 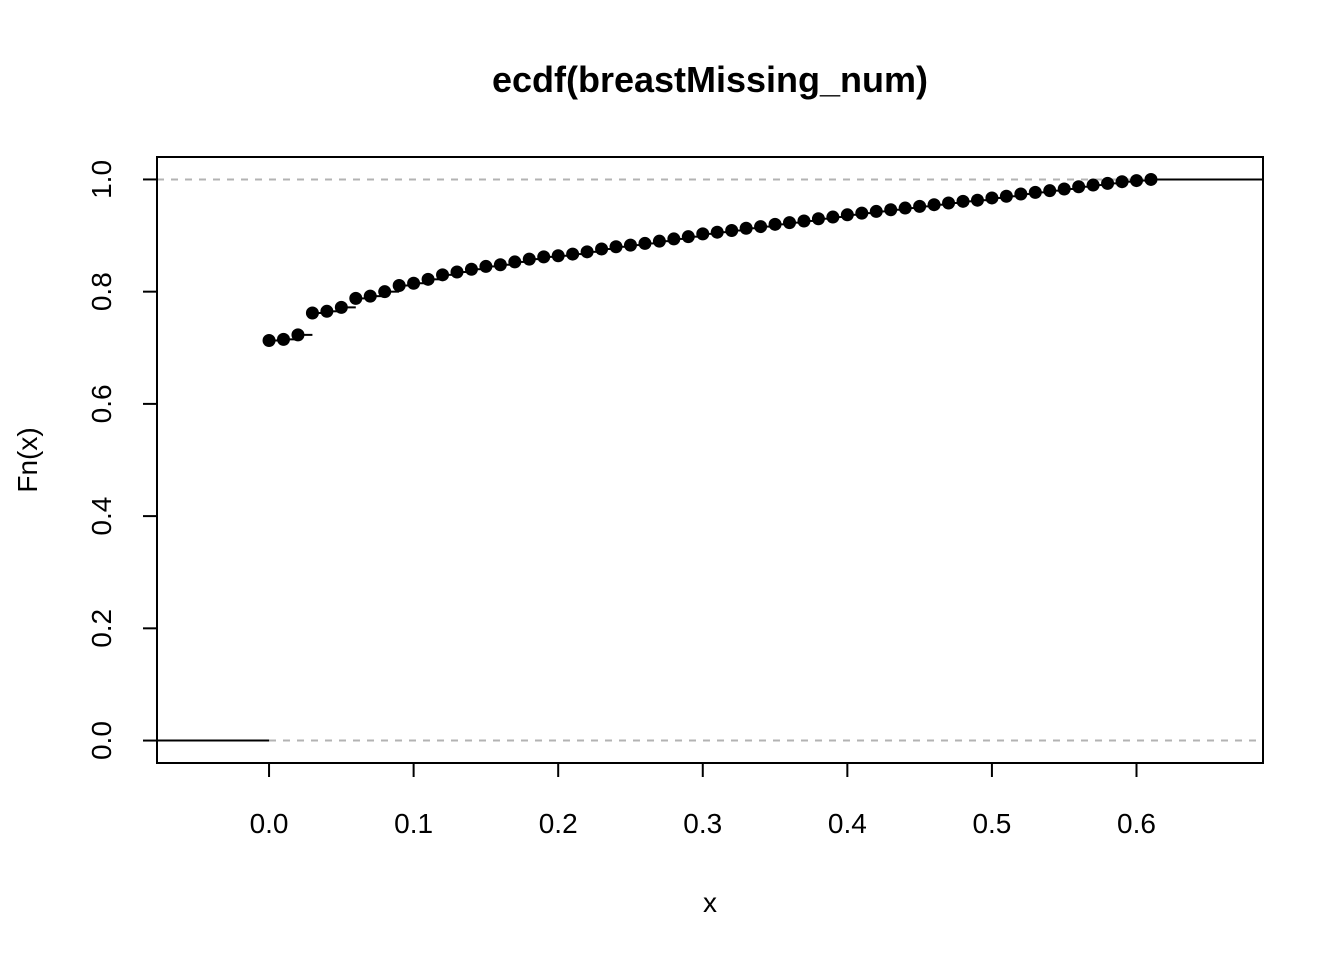 What do you see at coordinates (27, 459) in the screenshot?
I see `y-axis-label: Fn(x)` at bounding box center [27, 459].